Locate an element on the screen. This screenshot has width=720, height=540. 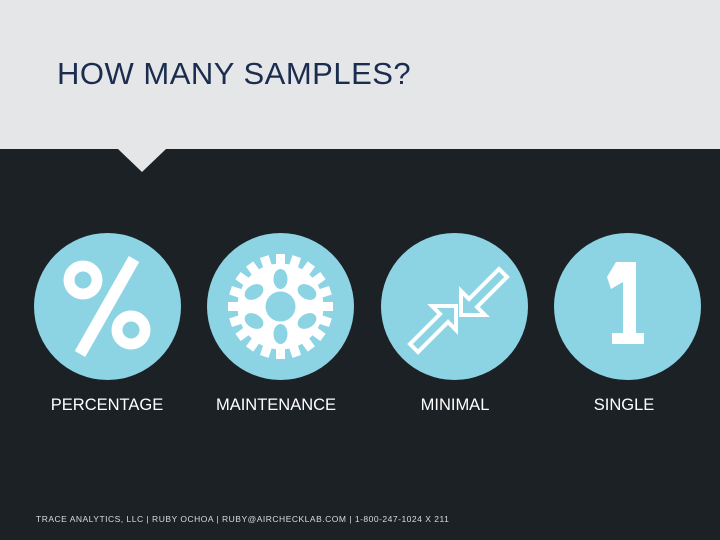
minimal-circle is located at coordinates (454, 306).